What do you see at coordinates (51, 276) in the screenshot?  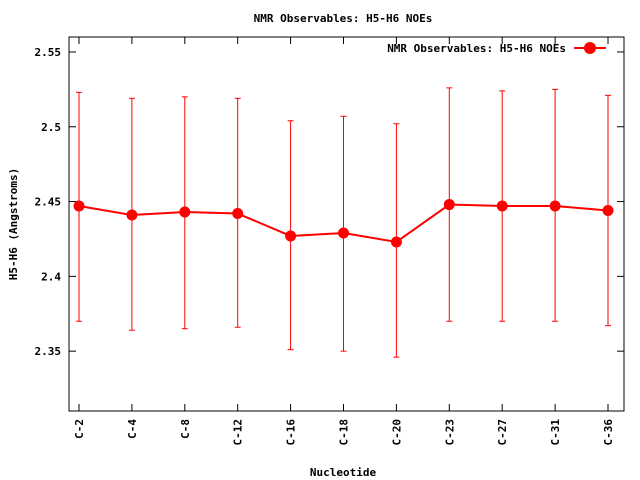 I see `y-tick-label: 2.4` at bounding box center [51, 276].